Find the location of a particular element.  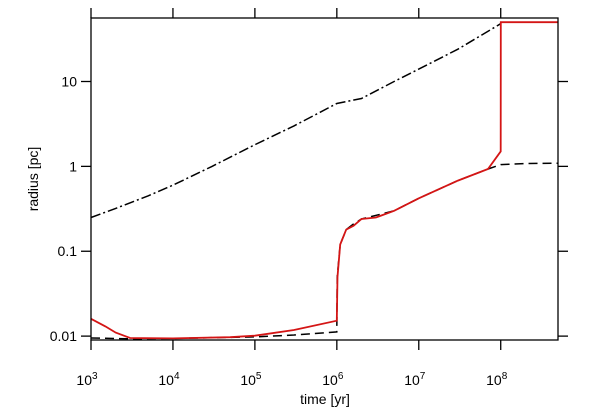

x-axis-title: time [yr] is located at coordinates (325, 399).